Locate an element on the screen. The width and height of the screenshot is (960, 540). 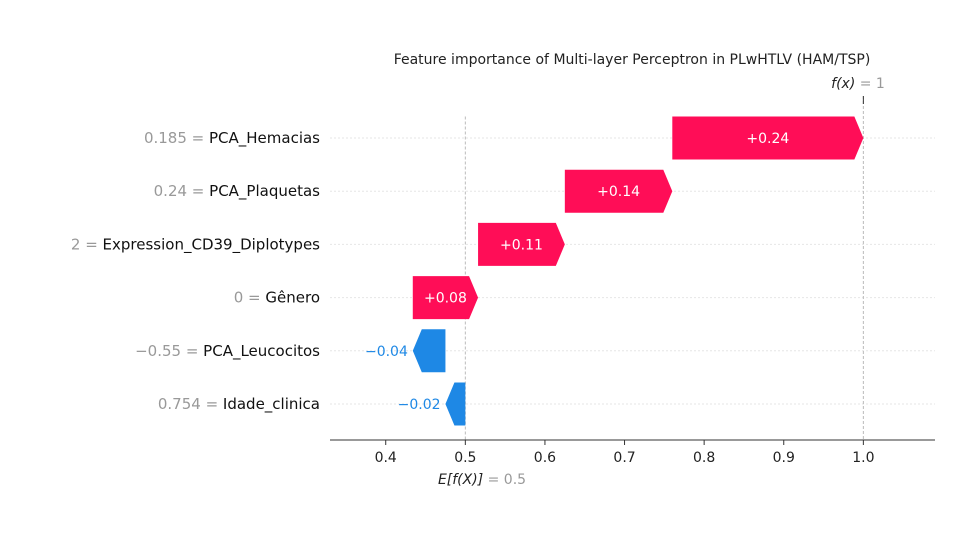
bar-pca_hemacias is located at coordinates (768, 138).